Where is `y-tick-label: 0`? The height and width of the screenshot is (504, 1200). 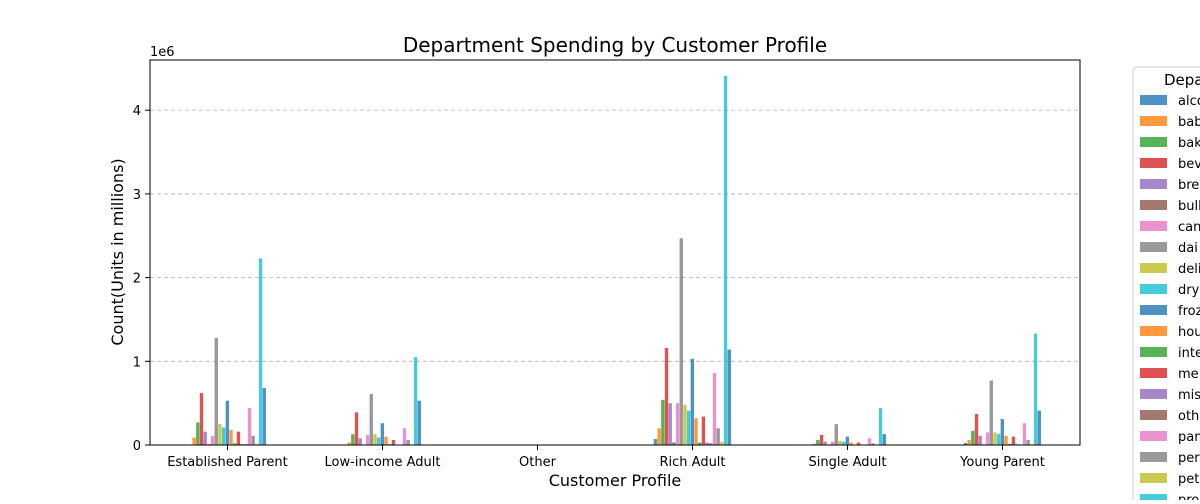 y-tick-label: 0 is located at coordinates (137, 446).